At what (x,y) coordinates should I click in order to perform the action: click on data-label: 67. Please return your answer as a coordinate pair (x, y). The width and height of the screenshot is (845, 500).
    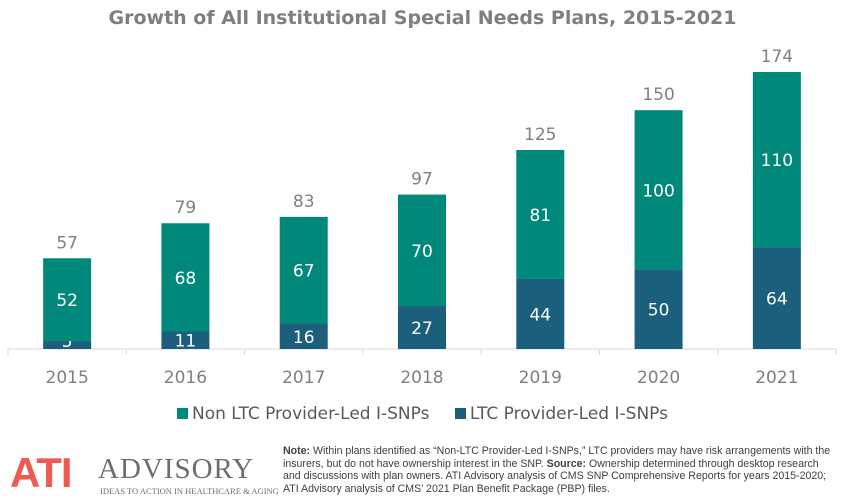
    Looking at the image, I should click on (304, 272).